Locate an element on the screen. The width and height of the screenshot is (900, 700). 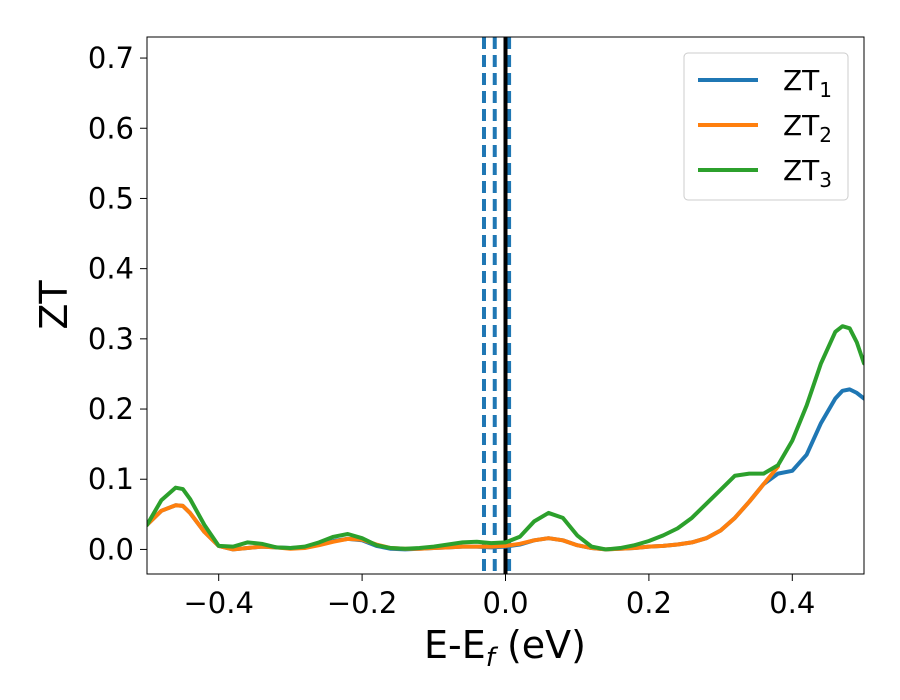
y-tick-label: 0.1 is located at coordinates (111, 479).